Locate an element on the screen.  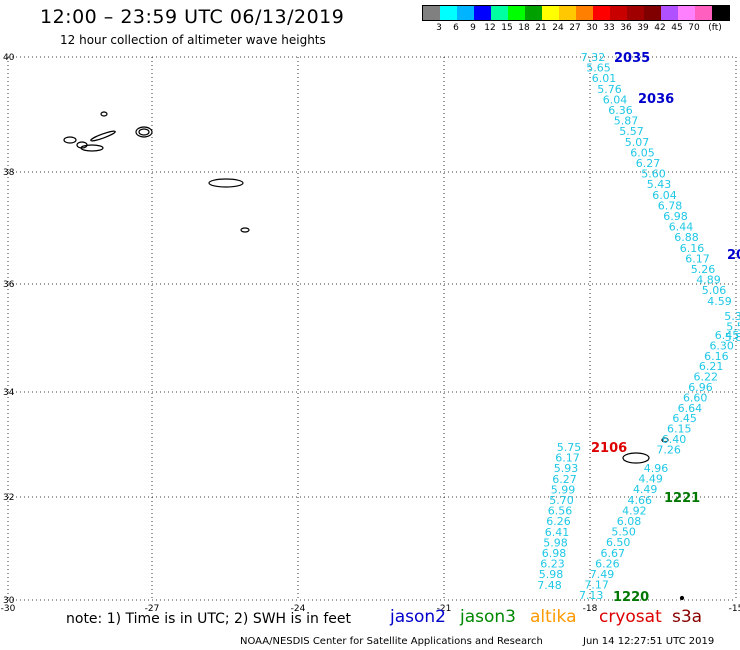
legend-s3a: s3a is located at coordinates (687, 617).